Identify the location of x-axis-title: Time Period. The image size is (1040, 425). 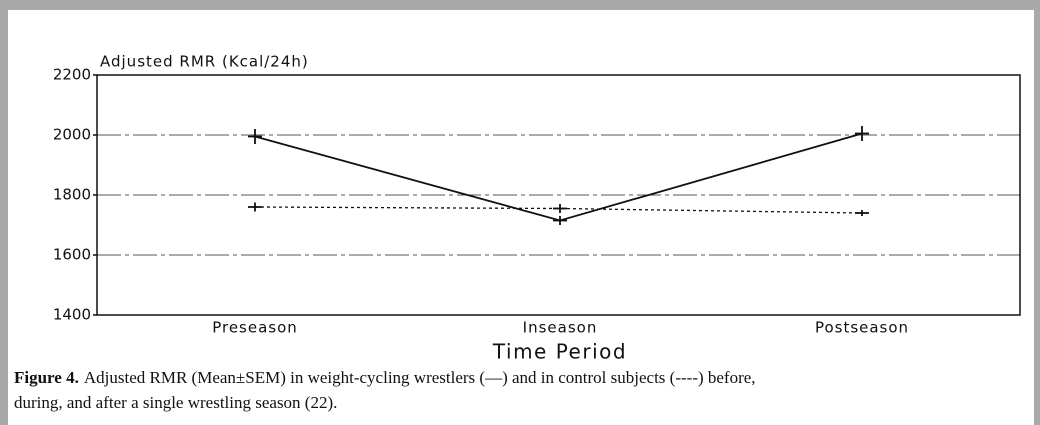
(559, 352).